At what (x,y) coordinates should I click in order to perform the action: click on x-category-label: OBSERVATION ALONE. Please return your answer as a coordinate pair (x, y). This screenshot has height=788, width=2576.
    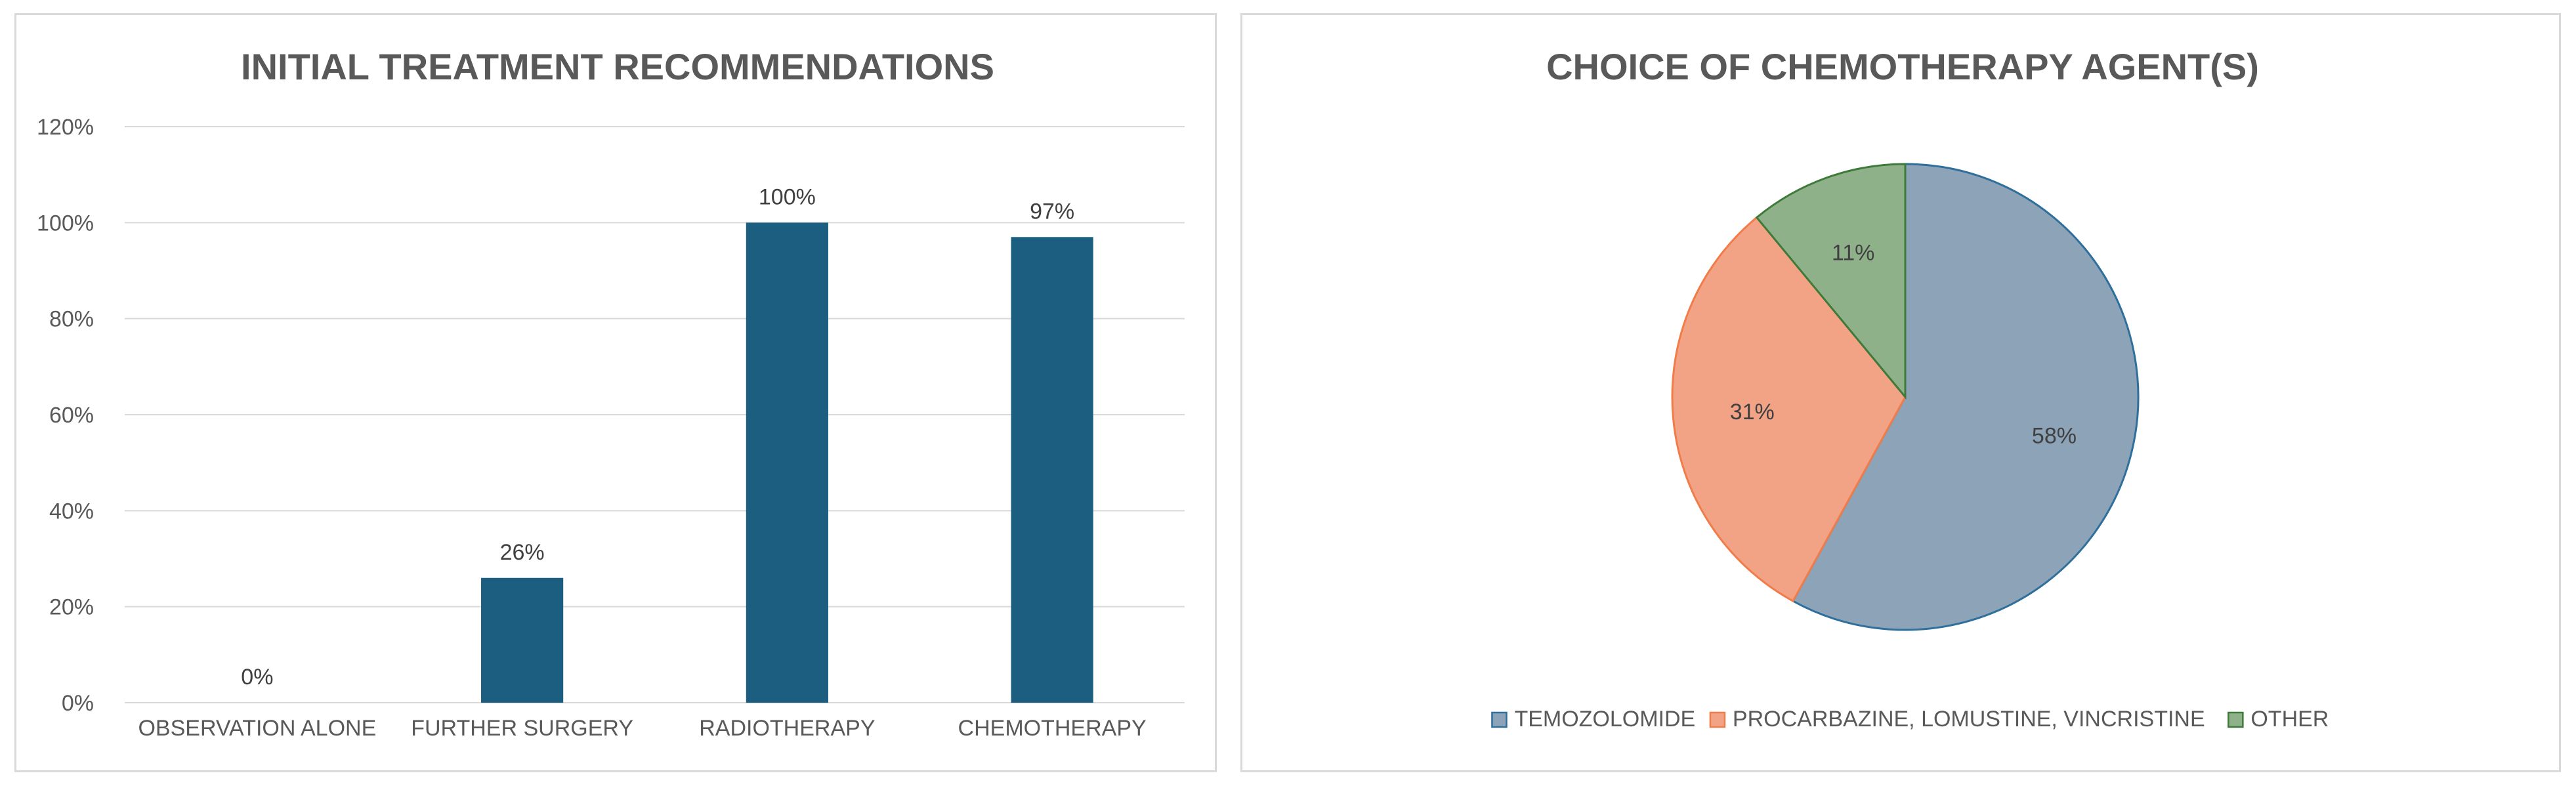
    Looking at the image, I should click on (257, 728).